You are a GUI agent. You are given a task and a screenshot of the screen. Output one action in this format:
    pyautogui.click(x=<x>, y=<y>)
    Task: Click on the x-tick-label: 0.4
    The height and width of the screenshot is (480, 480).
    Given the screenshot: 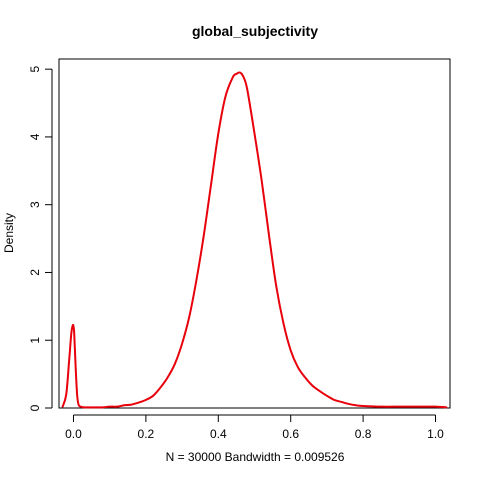 What is the action you would take?
    pyautogui.click(x=218, y=434)
    